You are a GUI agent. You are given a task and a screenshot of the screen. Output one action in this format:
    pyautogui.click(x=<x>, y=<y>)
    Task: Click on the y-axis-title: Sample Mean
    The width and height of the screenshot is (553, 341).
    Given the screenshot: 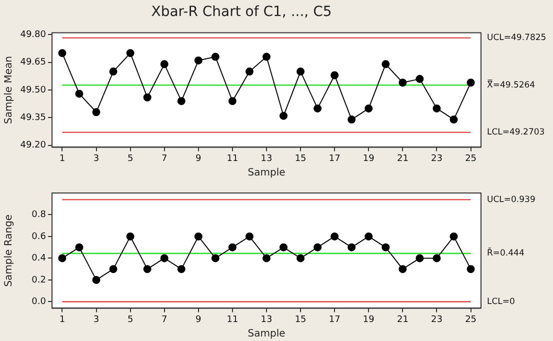 What is the action you would take?
    pyautogui.click(x=9, y=90)
    